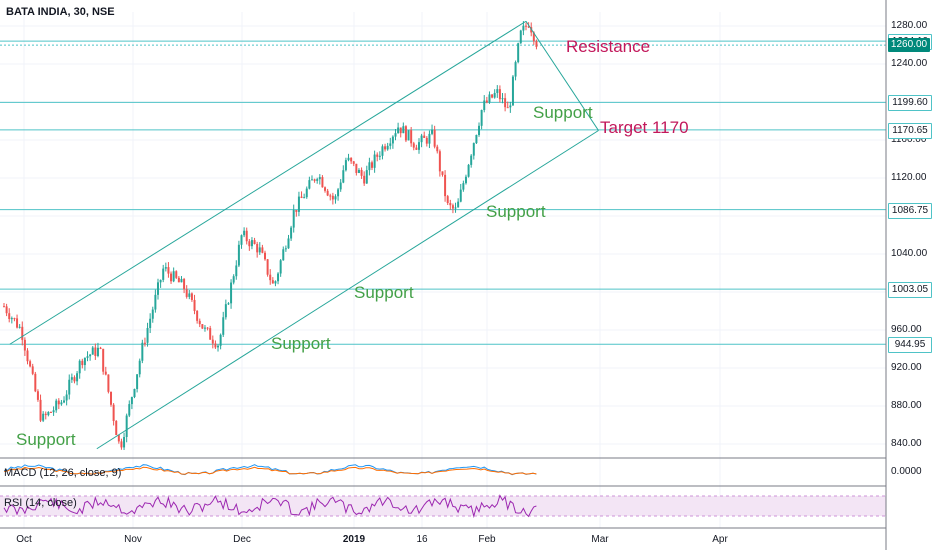 This screenshot has height=550, width=932. Describe the element at coordinates (909, 177) in the screenshot. I see `y-tick-label: 1120.00` at that location.